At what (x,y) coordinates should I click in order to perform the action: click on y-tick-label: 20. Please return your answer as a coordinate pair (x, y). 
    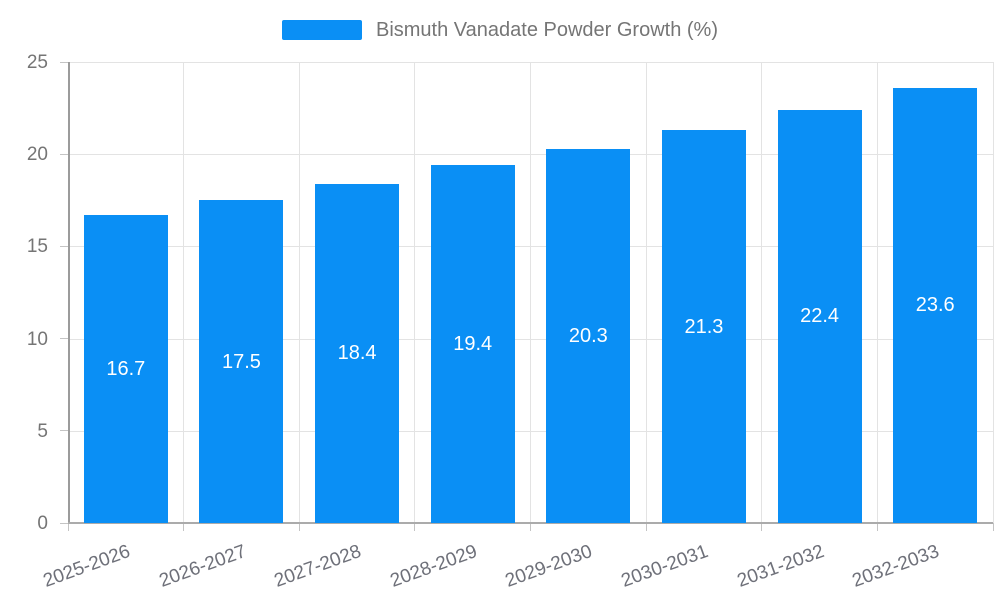
    Looking at the image, I should click on (37, 155).